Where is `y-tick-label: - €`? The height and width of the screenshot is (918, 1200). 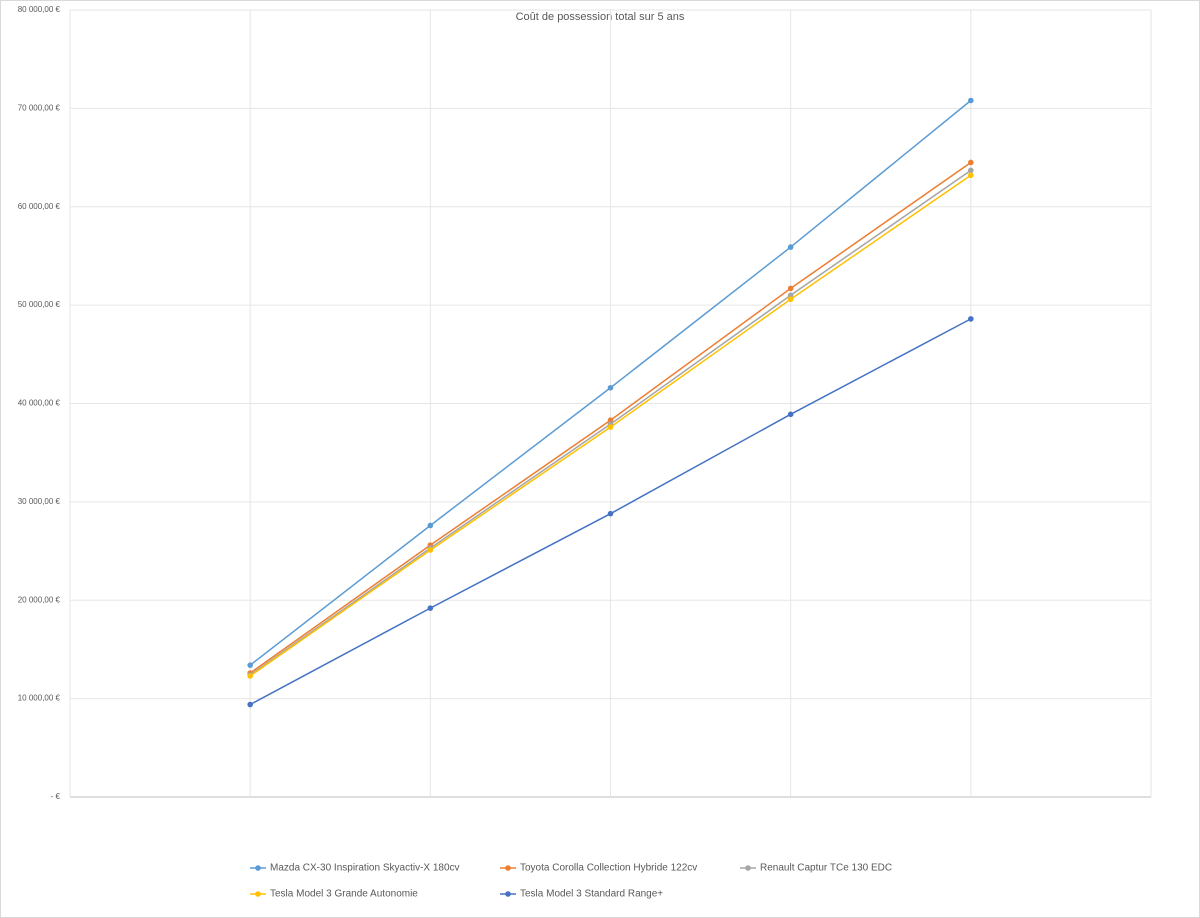
y-tick-label: - € is located at coordinates (56, 796).